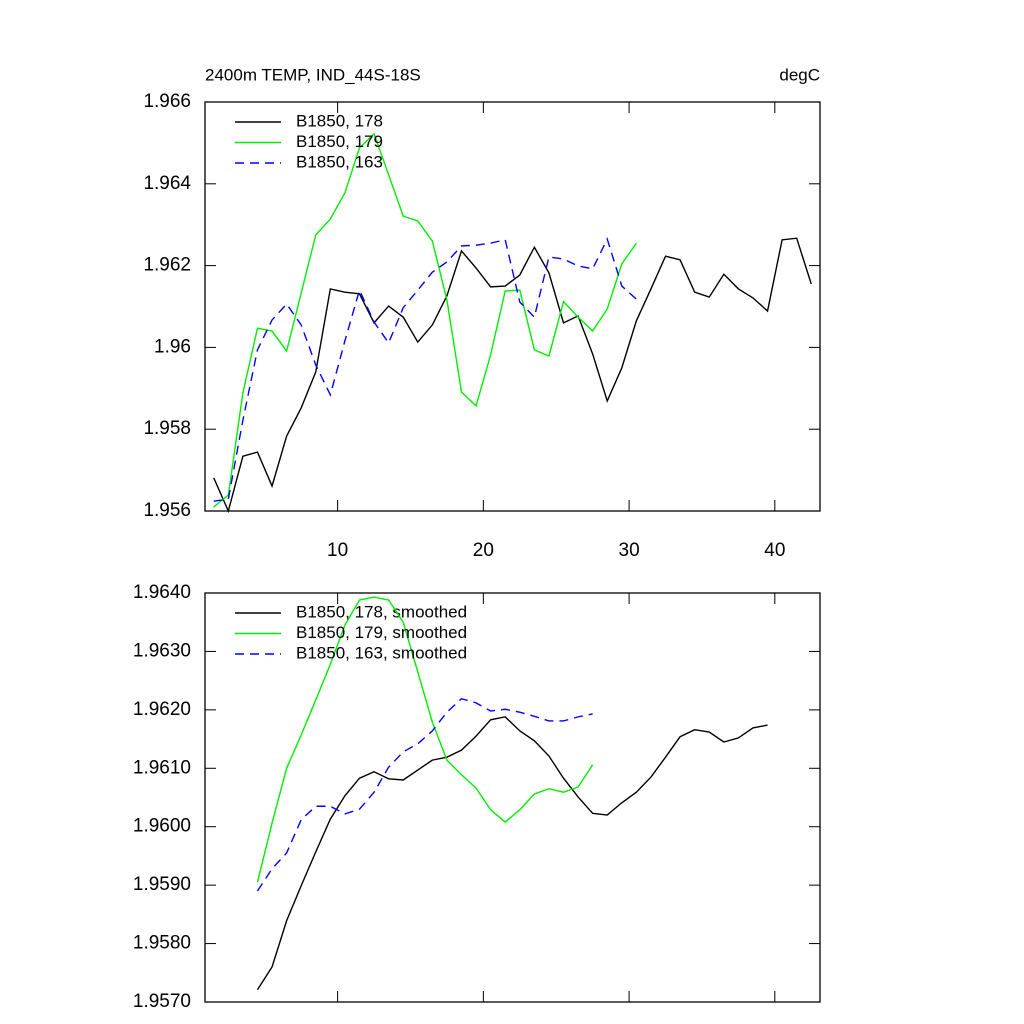  I want to click on y-tick-label: 1.9610, so click(162, 767).